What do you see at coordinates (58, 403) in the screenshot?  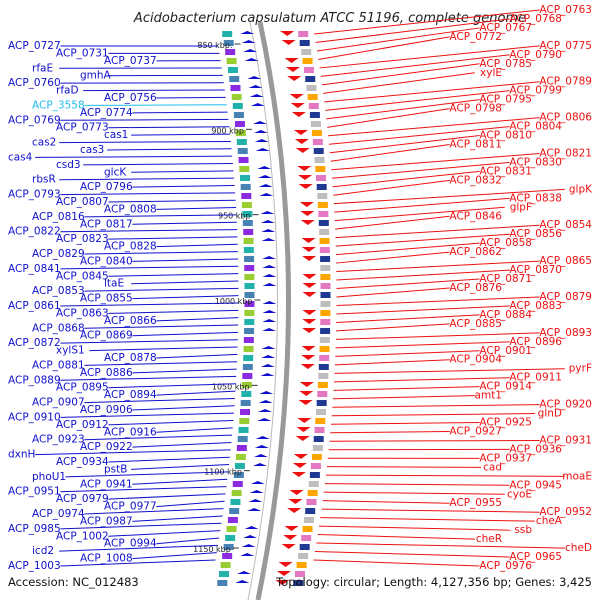 I see `left-gene-label: ACP_0907` at bounding box center [58, 403].